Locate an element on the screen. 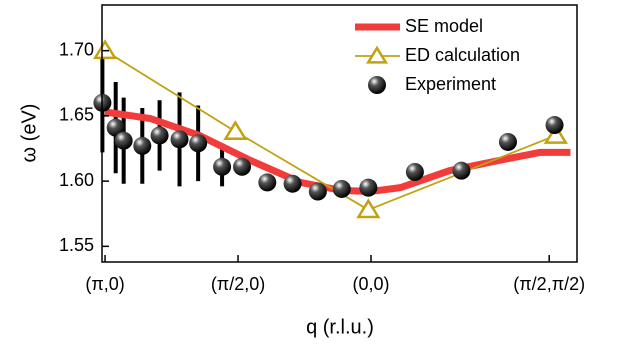 The height and width of the screenshot is (351, 623). x-axis-label: q (r.l.u.) is located at coordinates (340, 327).